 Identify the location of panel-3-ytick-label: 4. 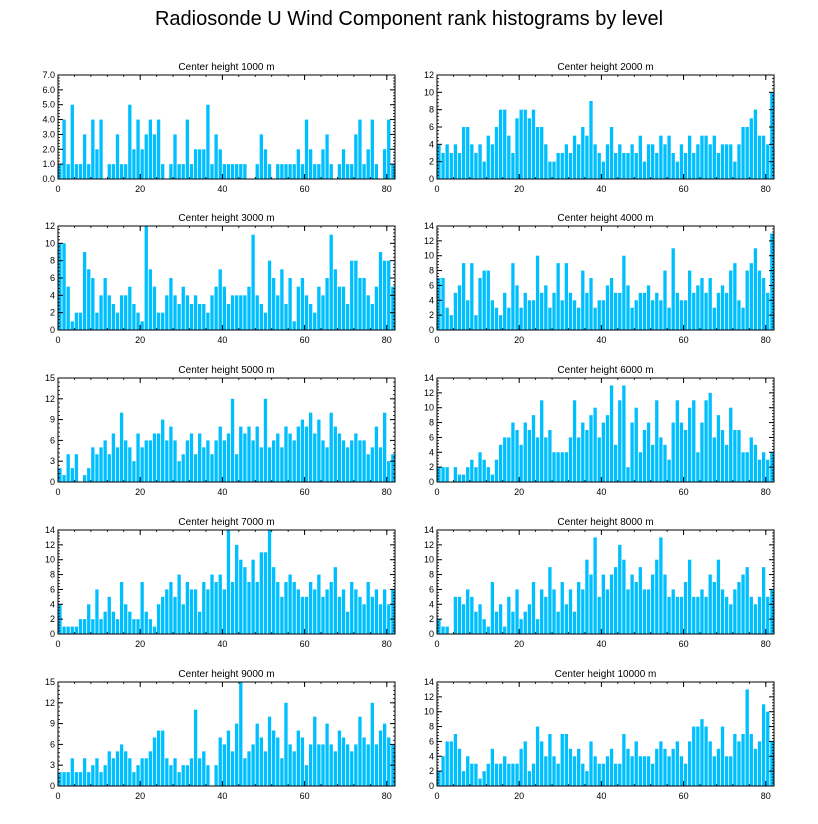
(52, 295).